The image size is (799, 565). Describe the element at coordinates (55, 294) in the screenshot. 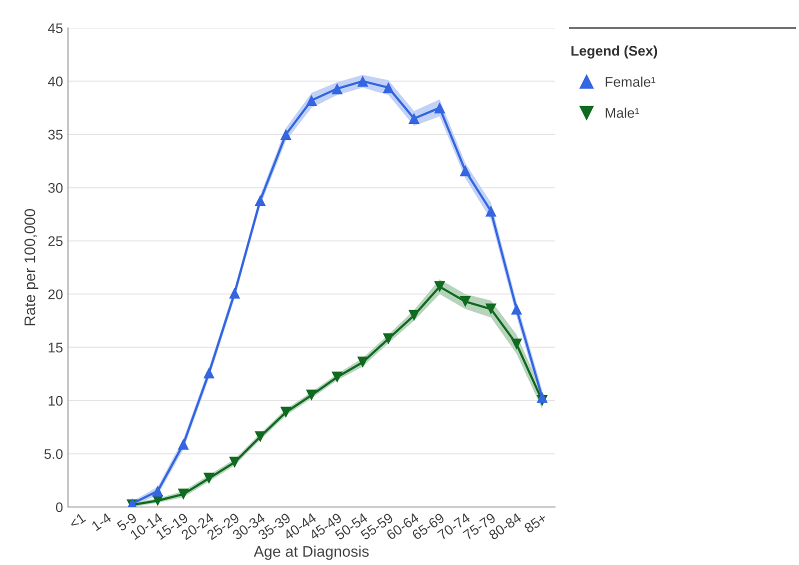

I see `y-tick-label: 20` at that location.